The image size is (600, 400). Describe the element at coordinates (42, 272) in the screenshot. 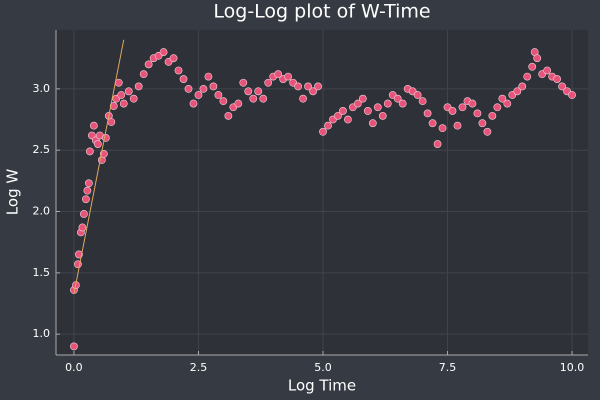

I see `y-tick-label: 1.5` at that location.